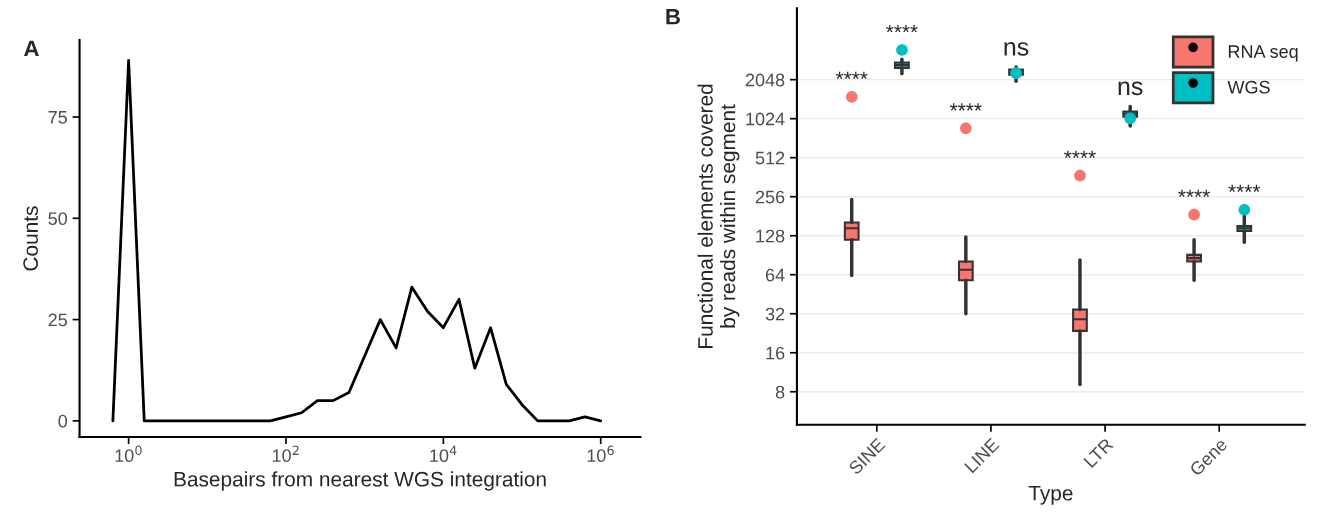 Image resolution: width=1326 pixels, height=513 pixels. Describe the element at coordinates (1098, 452) in the screenshot. I see `x-tick-label: LTR` at that location.